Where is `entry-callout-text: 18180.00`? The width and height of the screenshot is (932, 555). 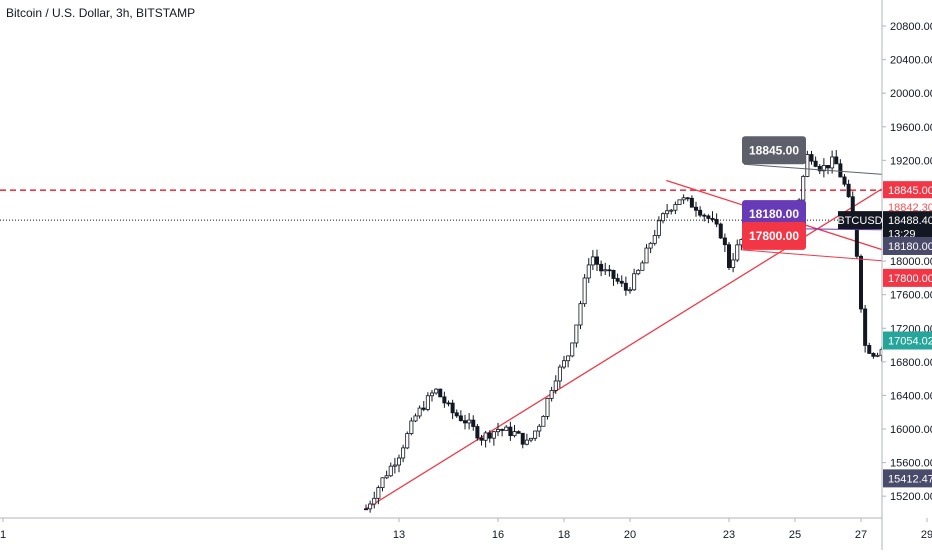 entry-callout-text: 18180.00 is located at coordinates (774, 214).